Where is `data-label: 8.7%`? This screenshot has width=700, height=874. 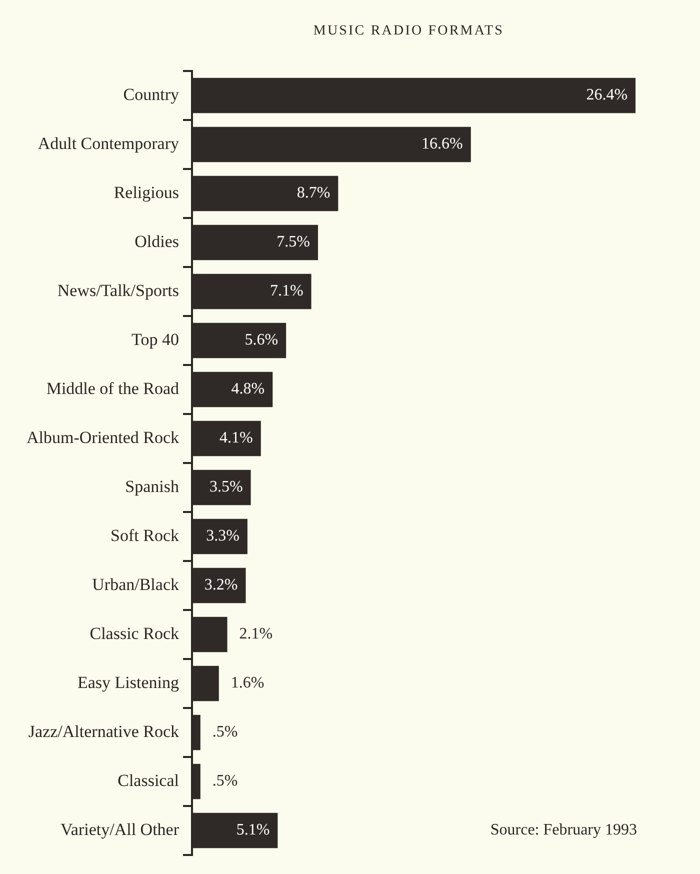
data-label: 8.7% is located at coordinates (313, 193).